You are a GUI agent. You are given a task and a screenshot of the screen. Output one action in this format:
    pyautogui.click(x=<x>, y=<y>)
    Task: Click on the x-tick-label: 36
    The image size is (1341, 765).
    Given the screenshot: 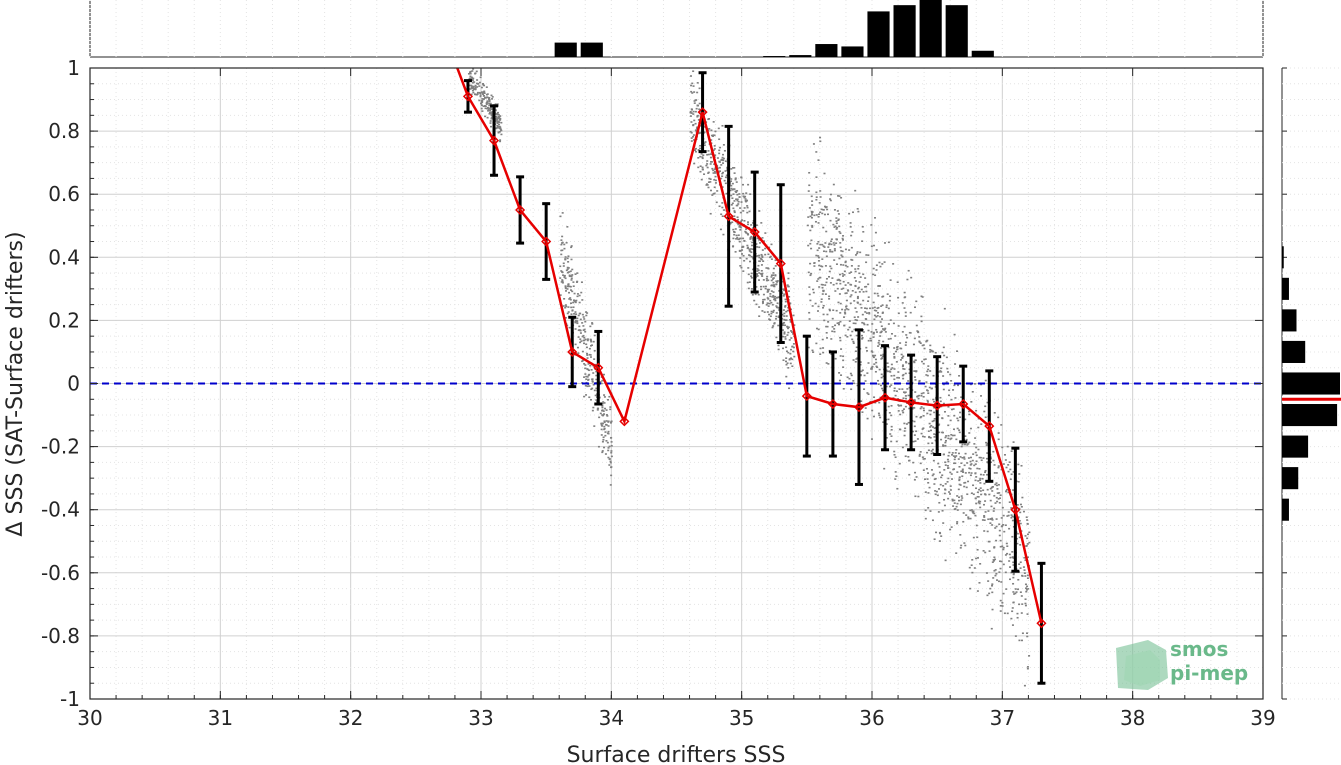 What is the action you would take?
    pyautogui.click(x=871, y=718)
    